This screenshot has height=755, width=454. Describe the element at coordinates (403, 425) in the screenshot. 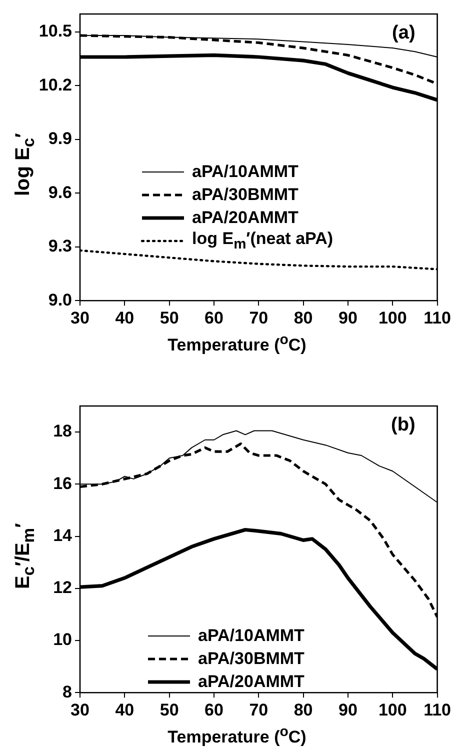

I see `annotation: (b)` at that location.